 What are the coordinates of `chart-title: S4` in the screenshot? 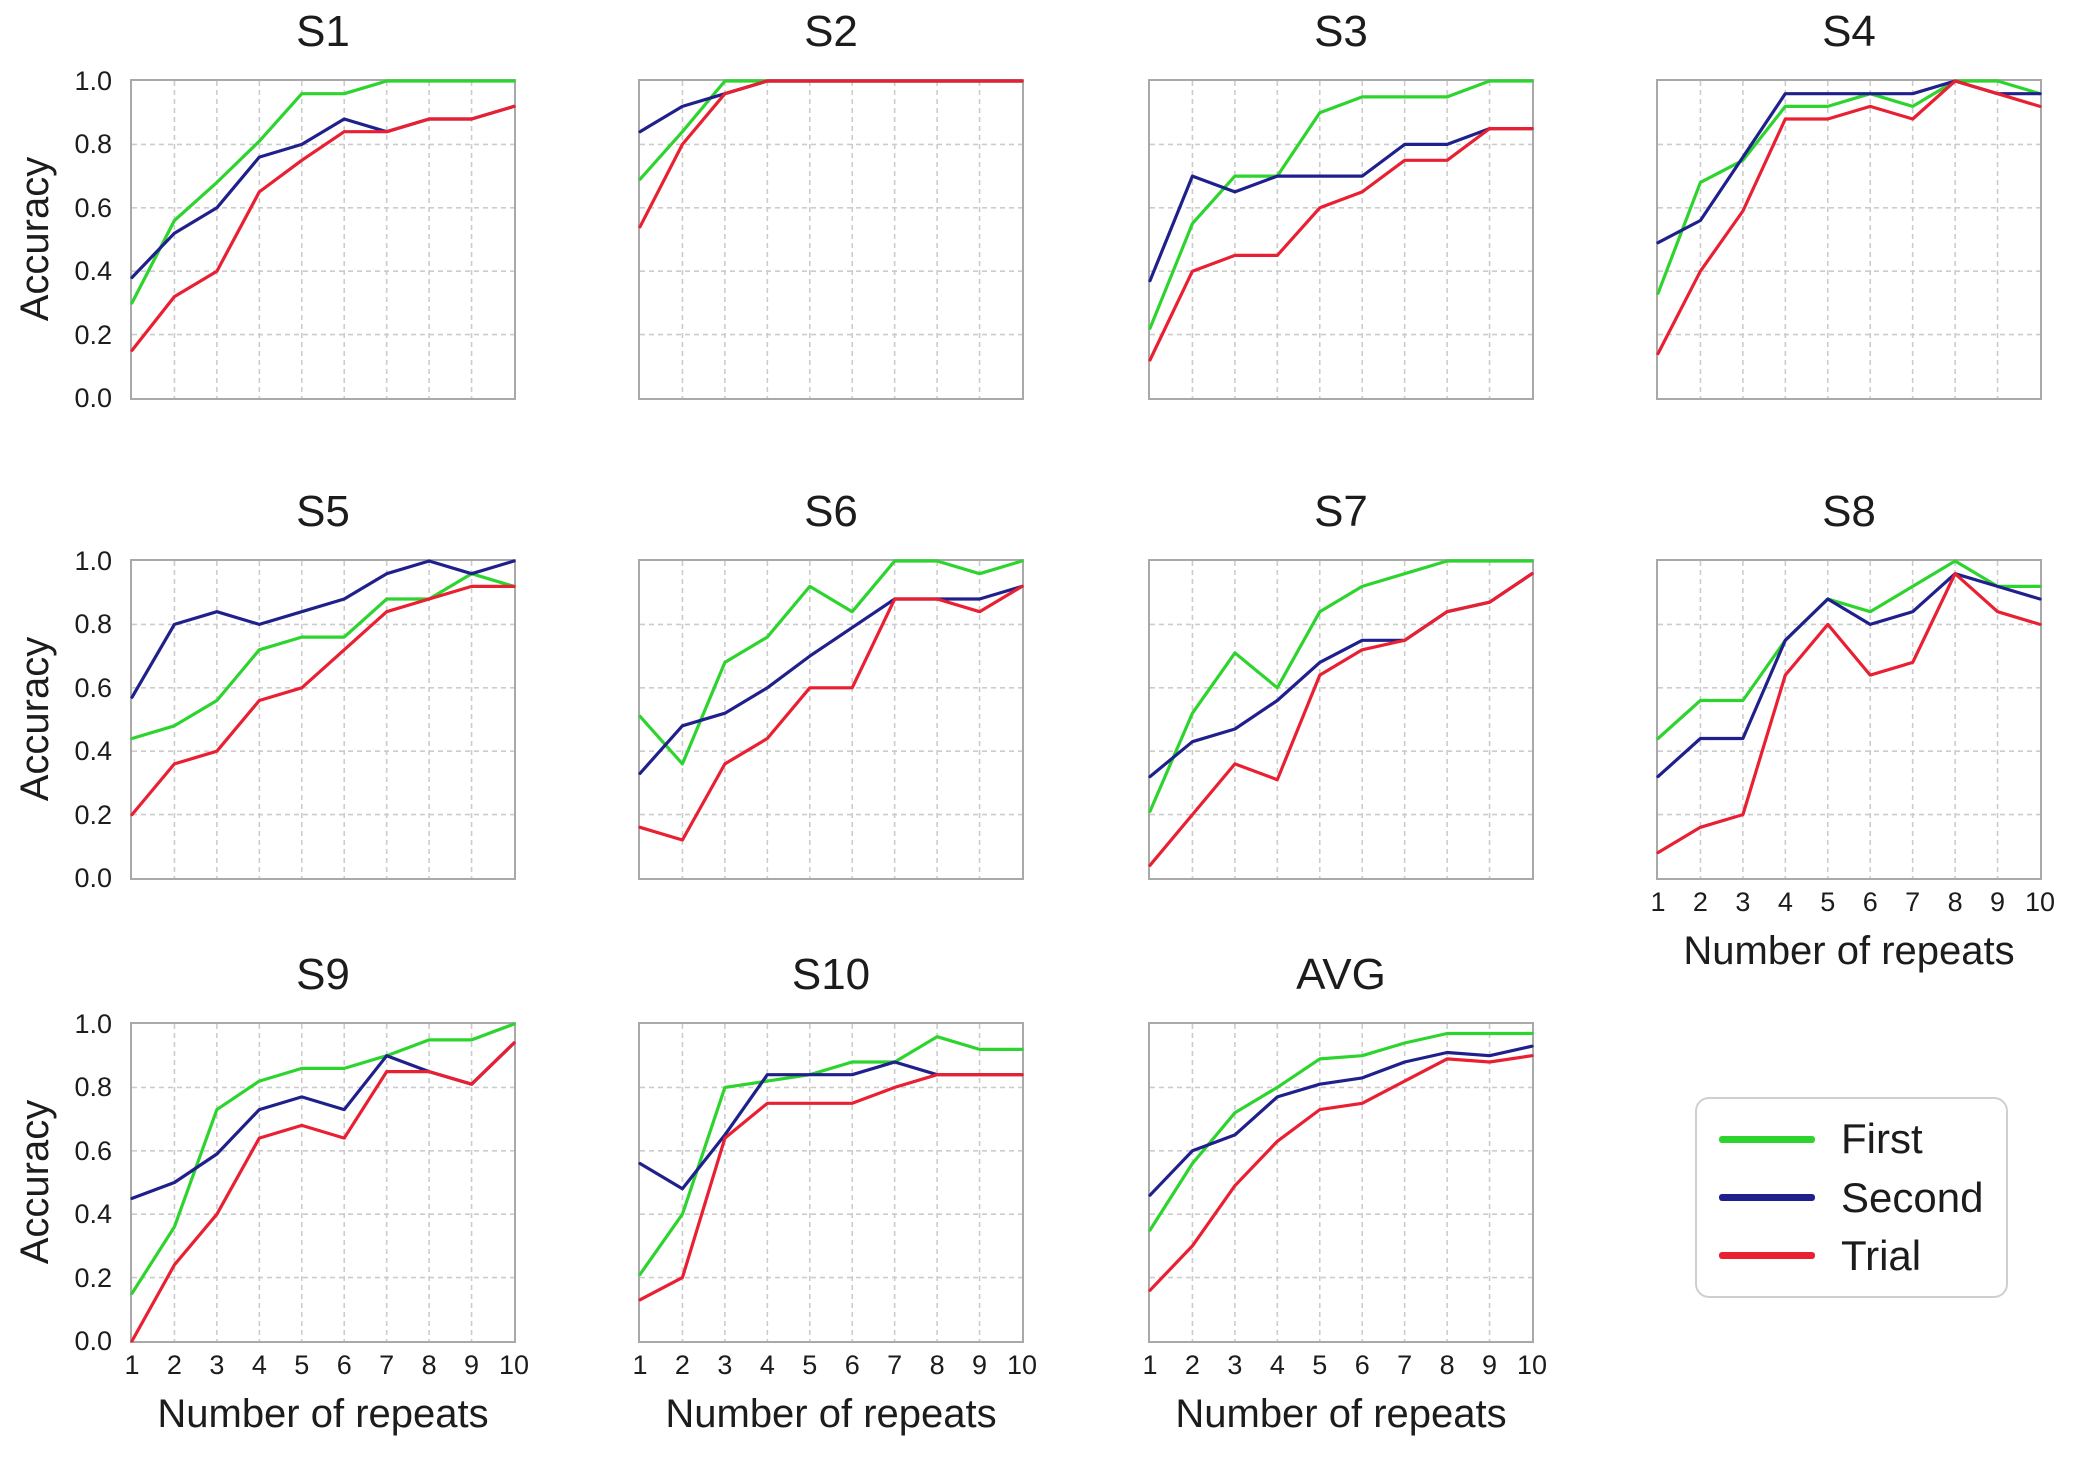 It's located at (1849, 31).